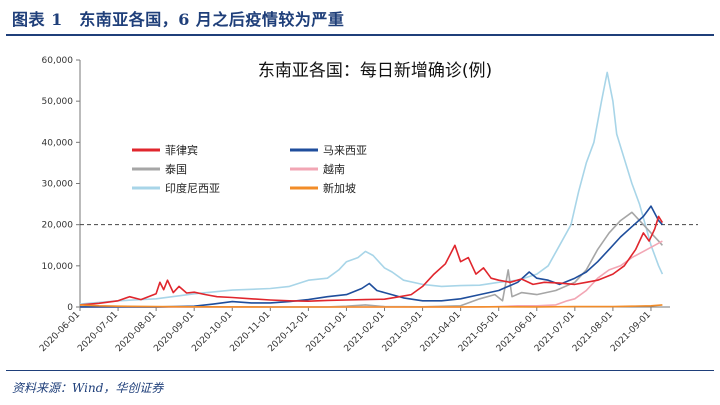 The width and height of the screenshot is (720, 405). I want to click on y-tick-label: 50,000, so click(58, 102).